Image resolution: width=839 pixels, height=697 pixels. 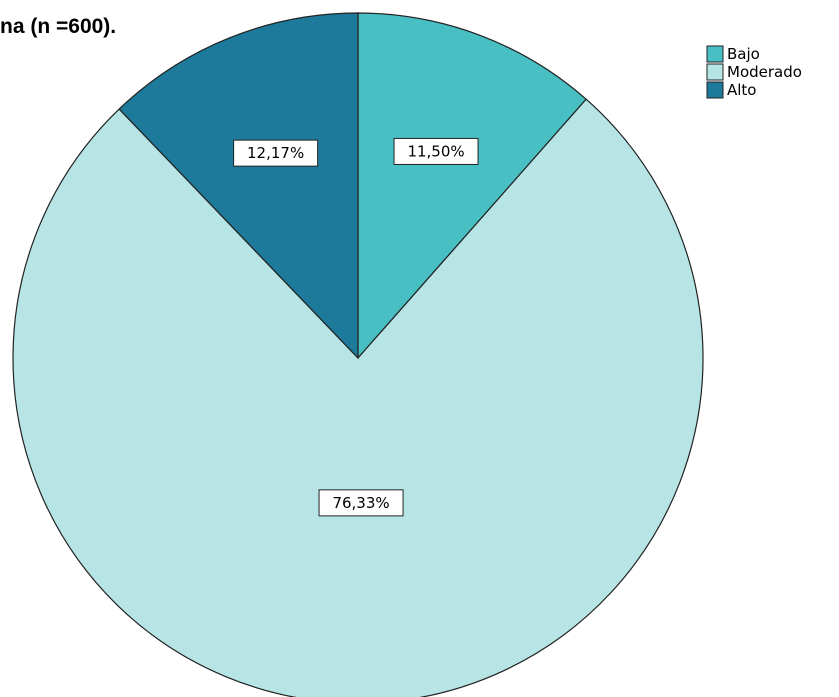 I want to click on pie-slice-bajo, so click(x=472, y=186).